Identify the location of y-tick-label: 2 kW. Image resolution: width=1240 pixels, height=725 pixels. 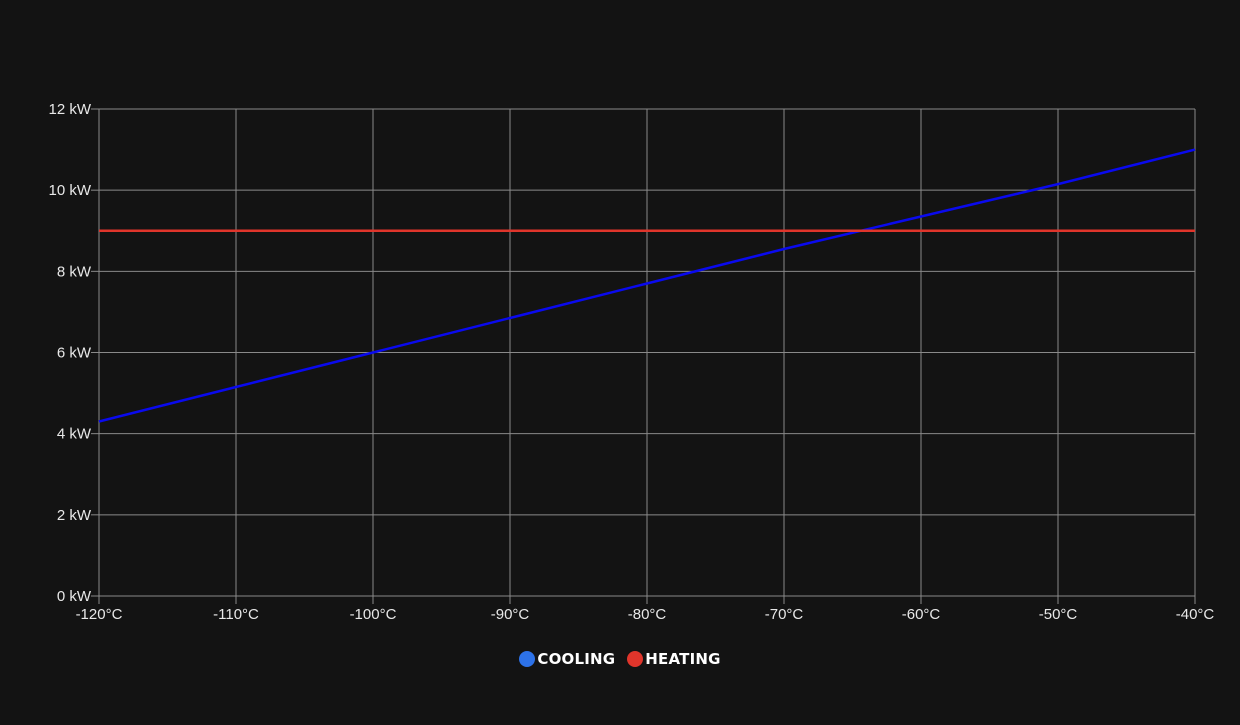
(74, 515).